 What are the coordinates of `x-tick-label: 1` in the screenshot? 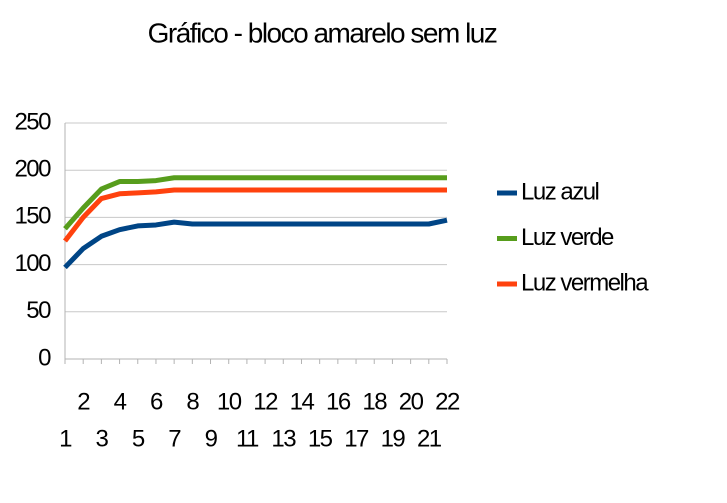 It's located at (65, 438).